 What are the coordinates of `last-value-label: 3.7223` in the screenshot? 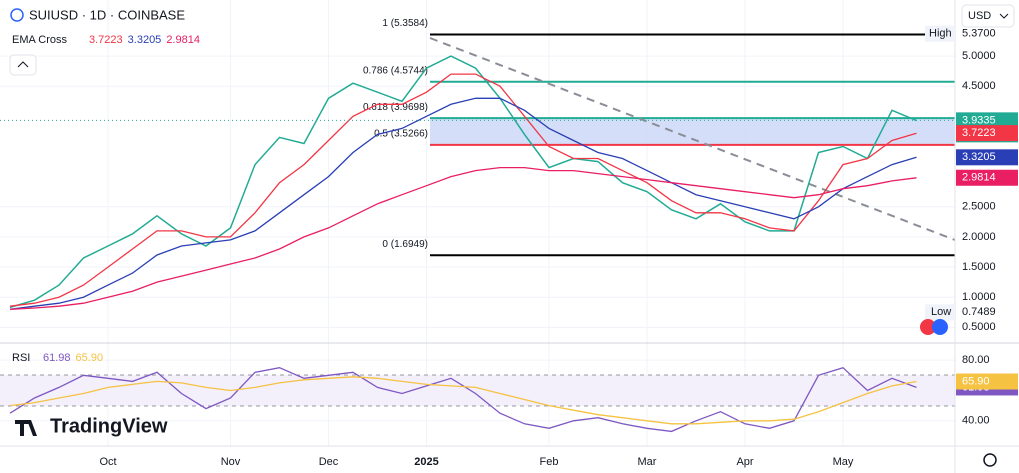 It's located at (979, 133).